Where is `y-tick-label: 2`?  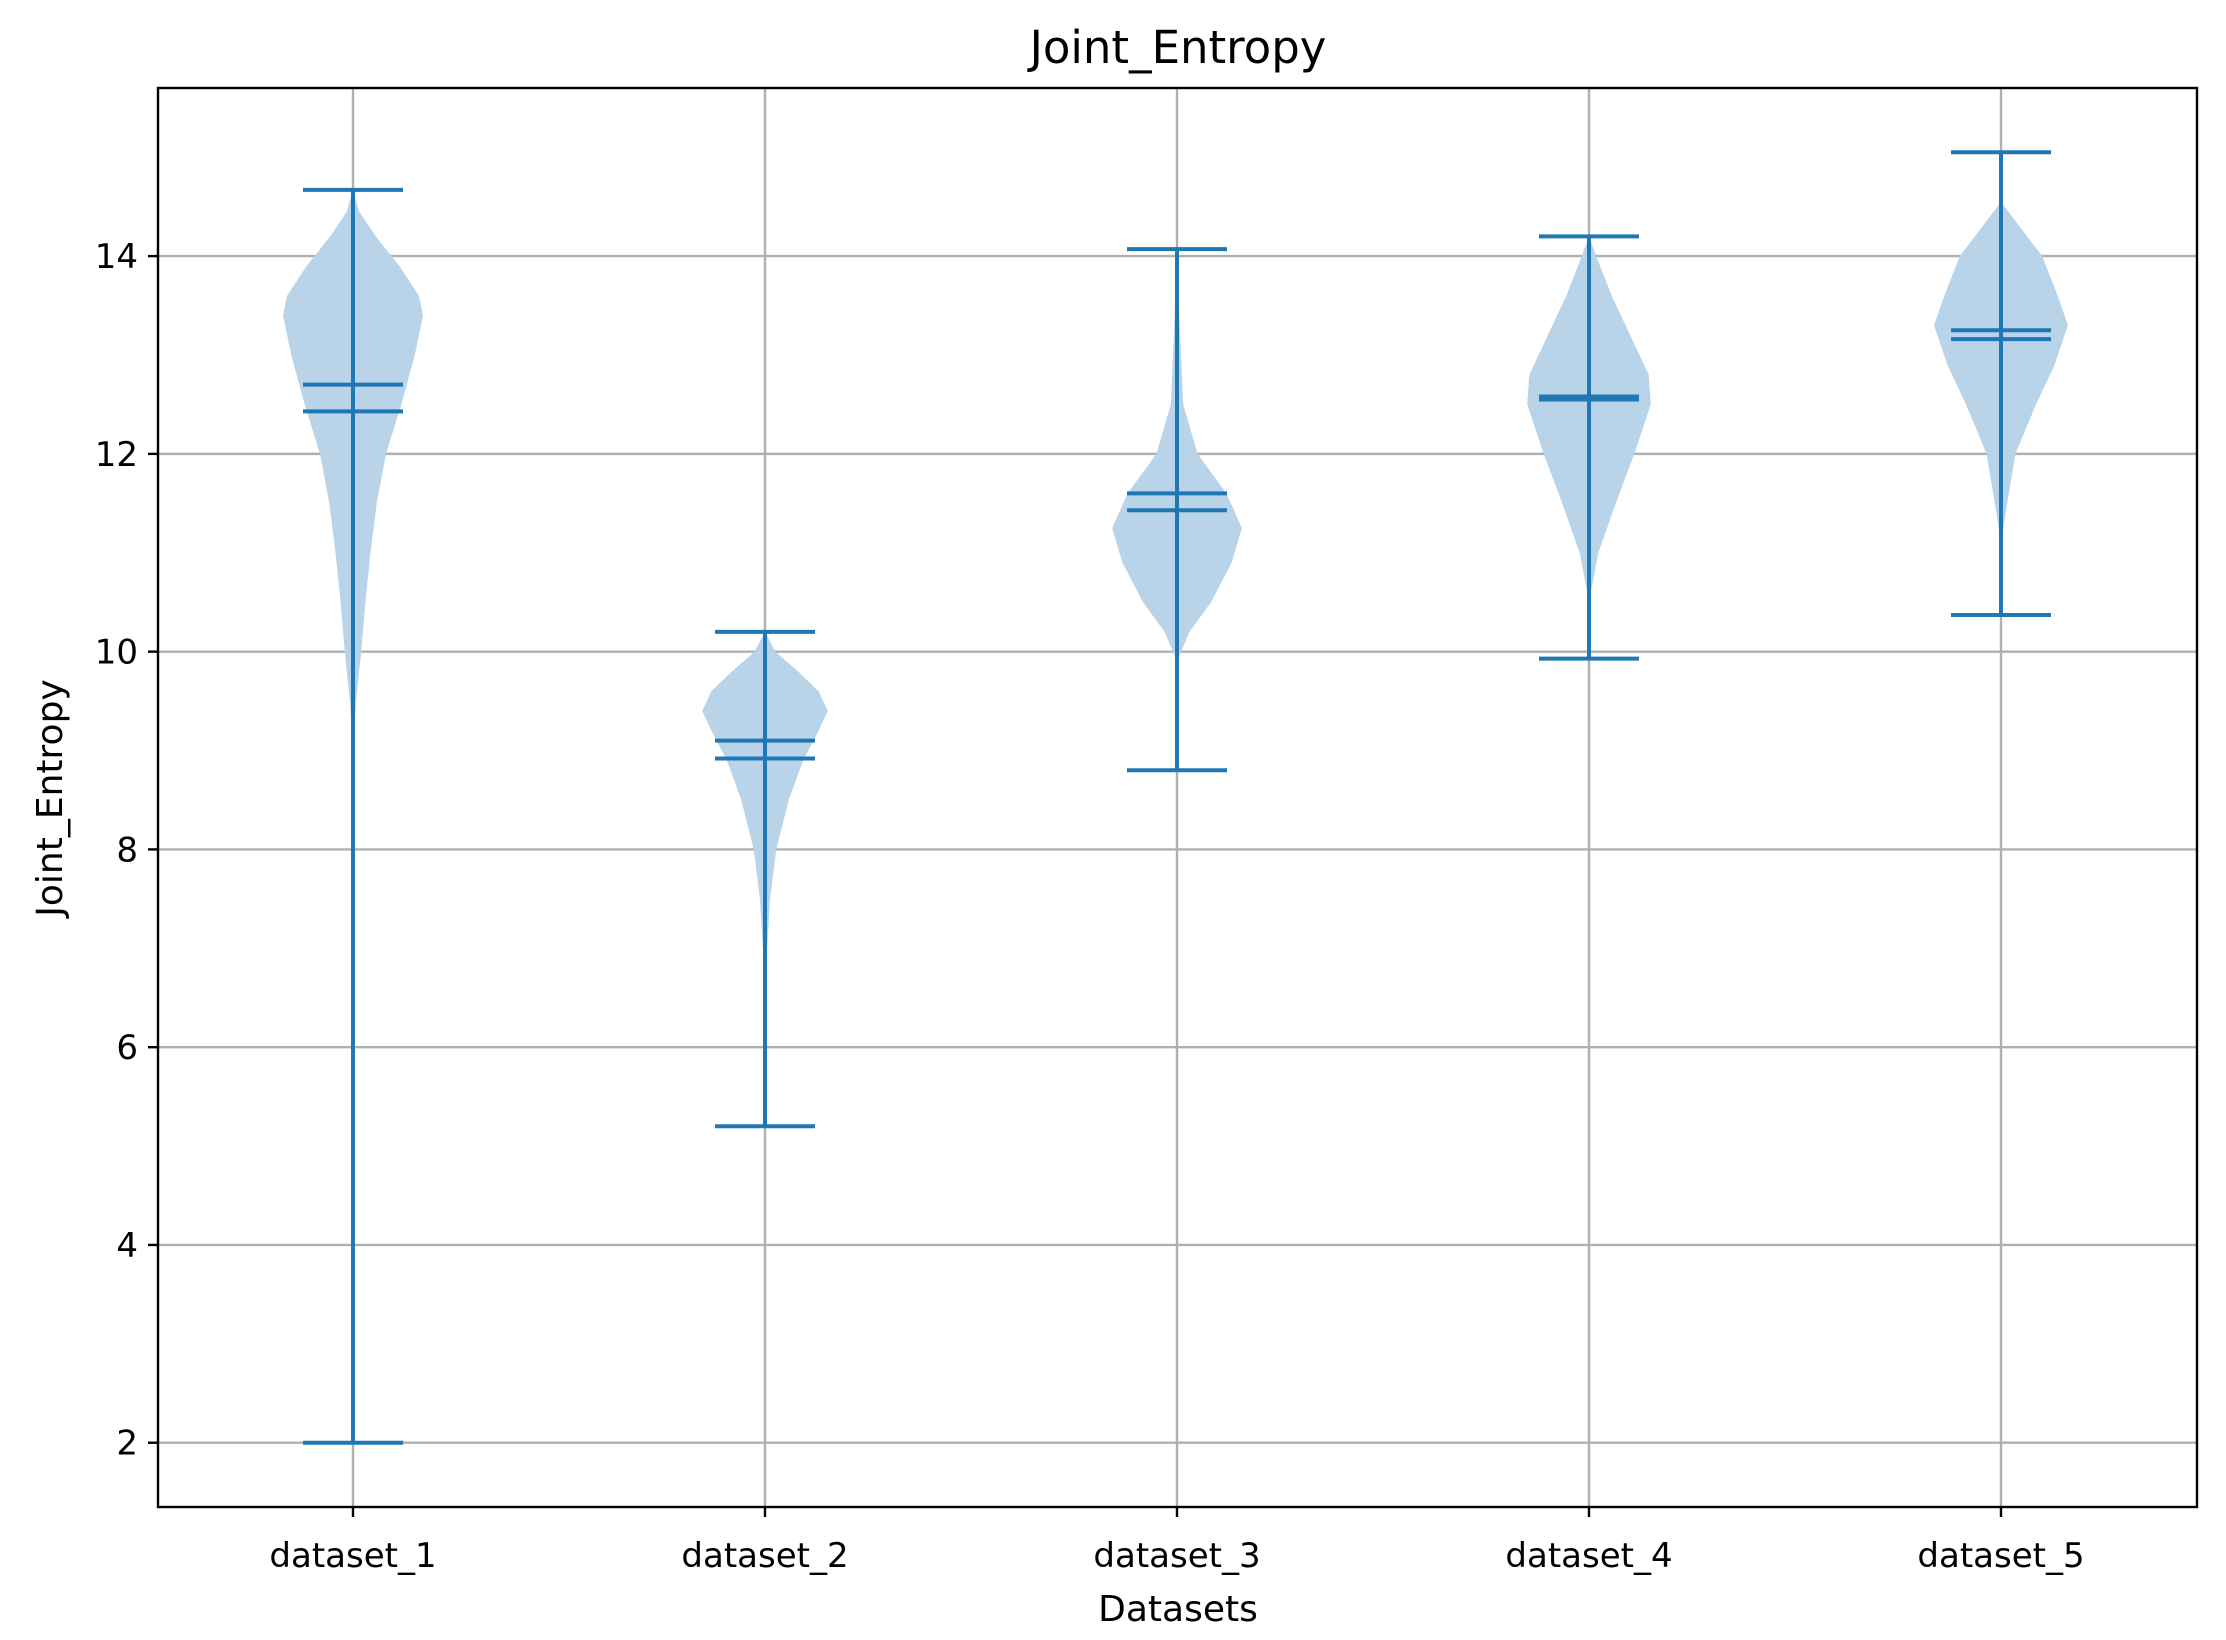 y-tick-label: 2 is located at coordinates (127, 1444).